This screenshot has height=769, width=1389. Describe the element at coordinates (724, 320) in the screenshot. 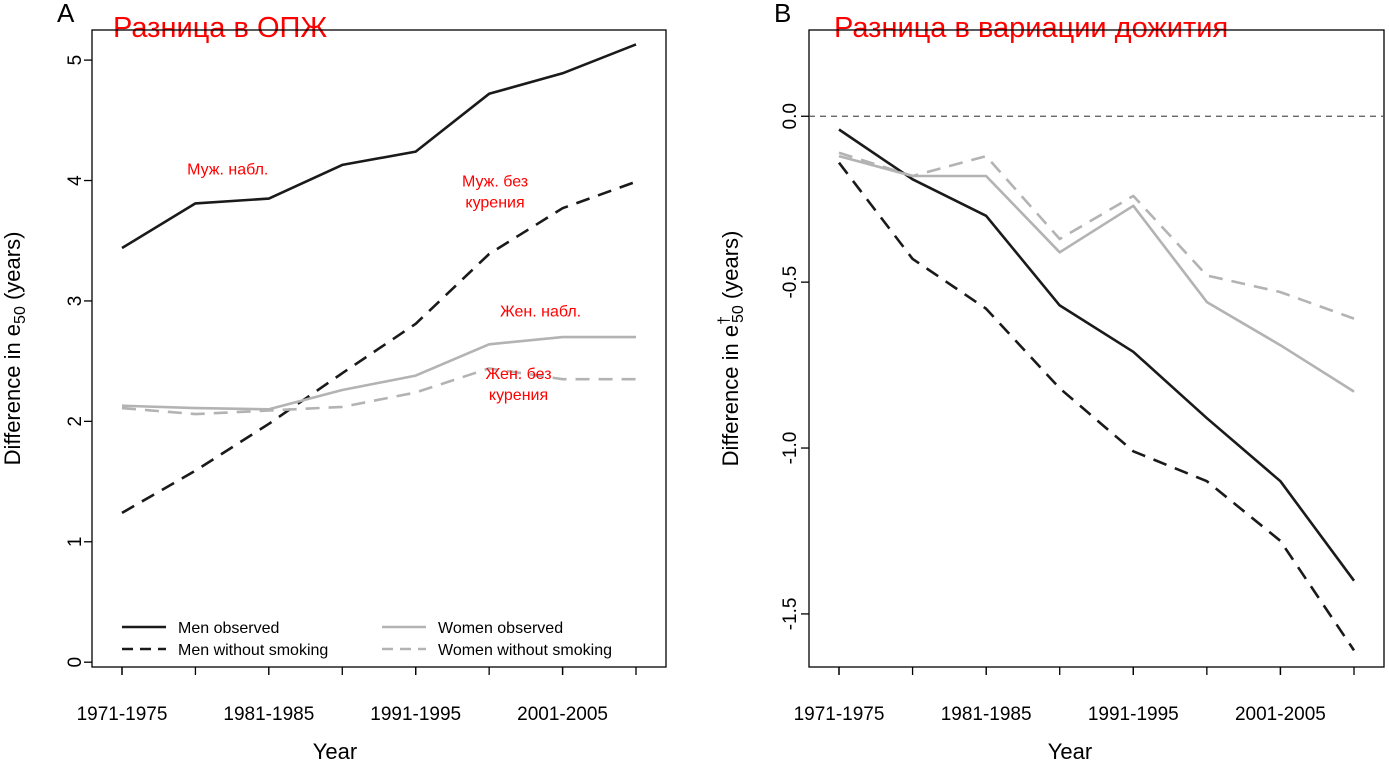

I see `y-axis-label-sup: †` at that location.